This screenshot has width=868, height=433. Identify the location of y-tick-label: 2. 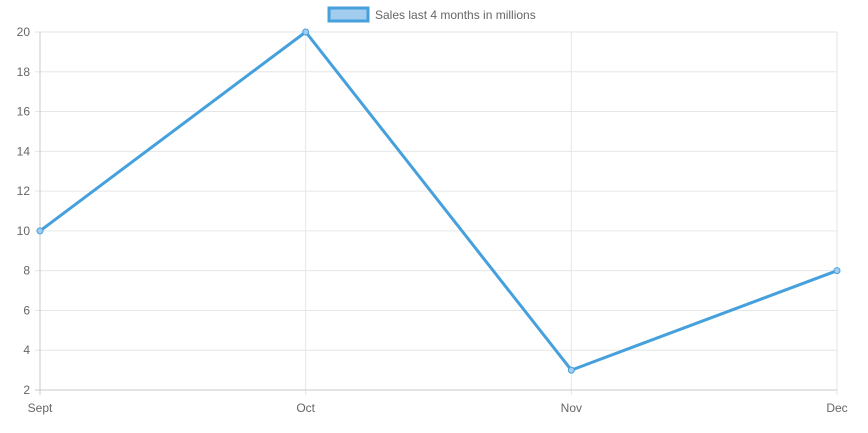
(26, 390).